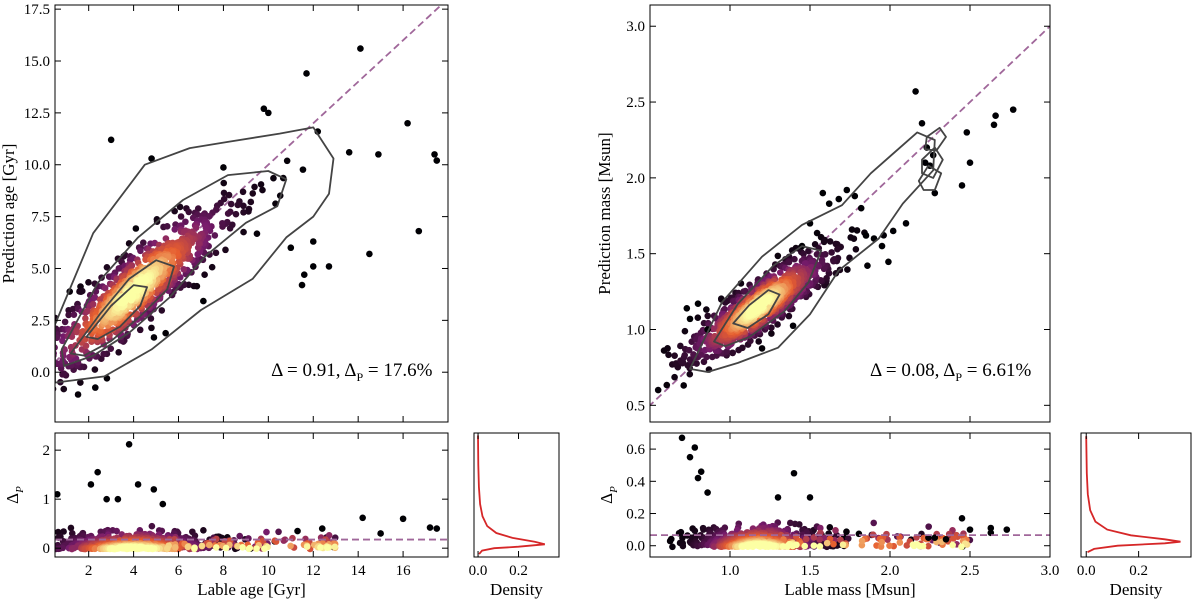 This screenshot has height=605, width=1200. I want to click on age-residual-xtick-label: 16, so click(404, 571).